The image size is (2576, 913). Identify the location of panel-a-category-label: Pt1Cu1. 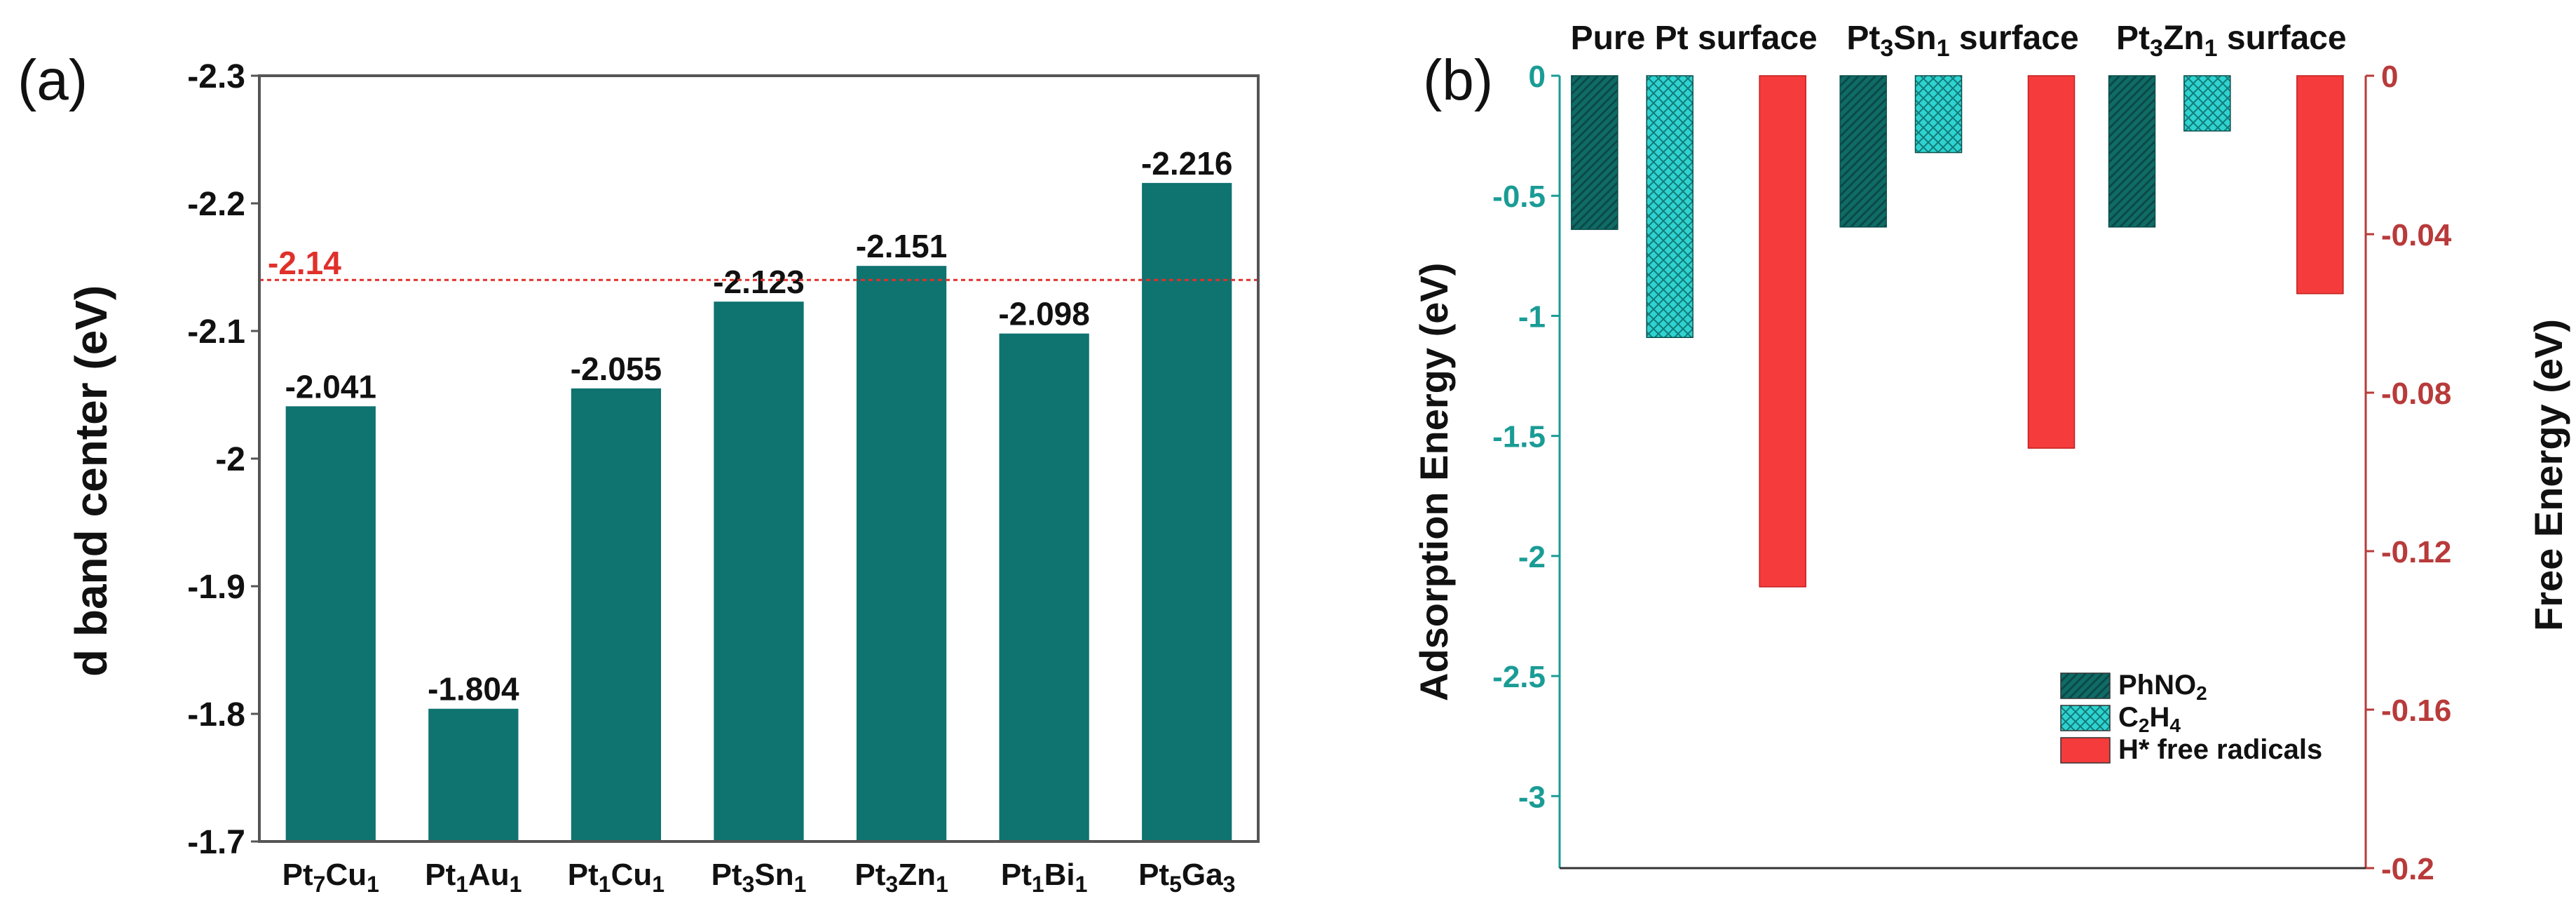
(616, 878).